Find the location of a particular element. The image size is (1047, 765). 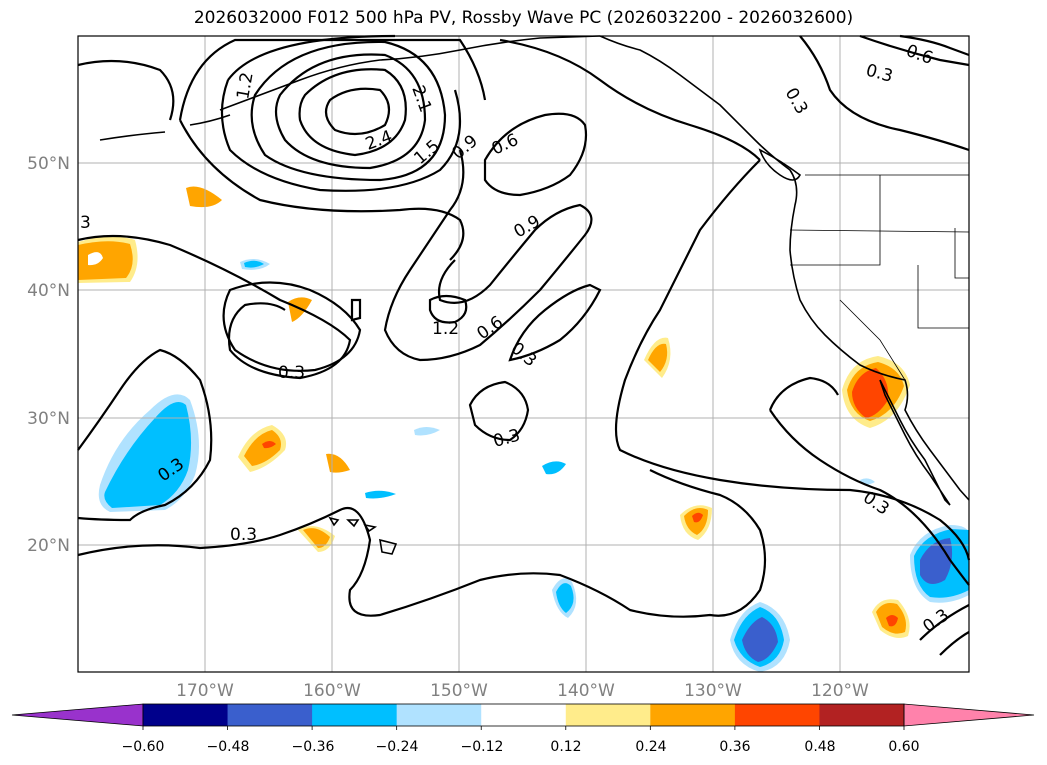

colorbar-tick-label: −0.24 is located at coordinates (397, 747).